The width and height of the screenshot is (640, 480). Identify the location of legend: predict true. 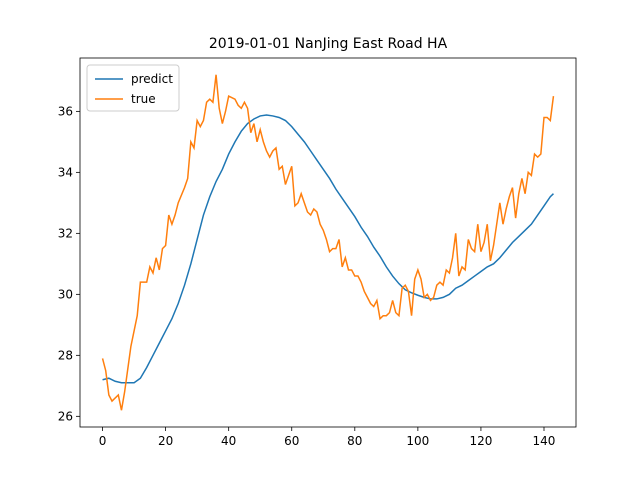
(133, 88).